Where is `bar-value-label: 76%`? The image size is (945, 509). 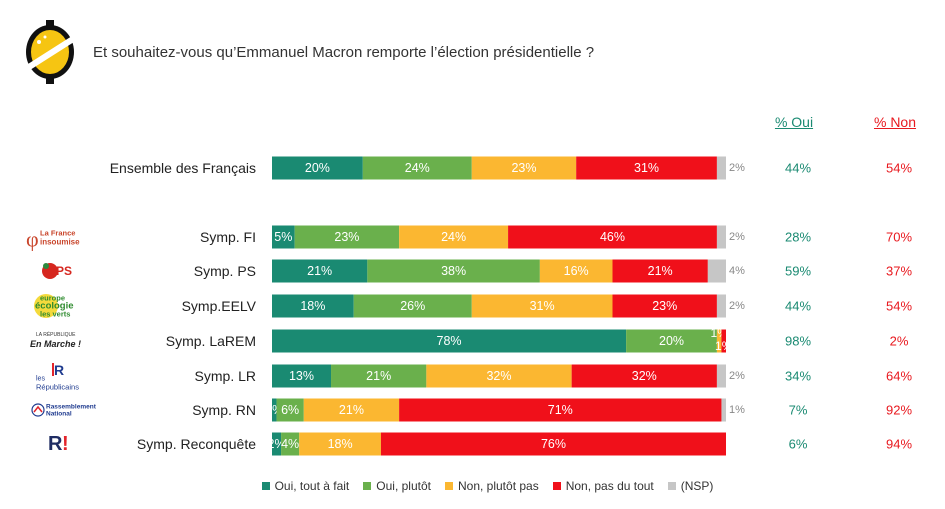 bar-value-label: 76% is located at coordinates (553, 444).